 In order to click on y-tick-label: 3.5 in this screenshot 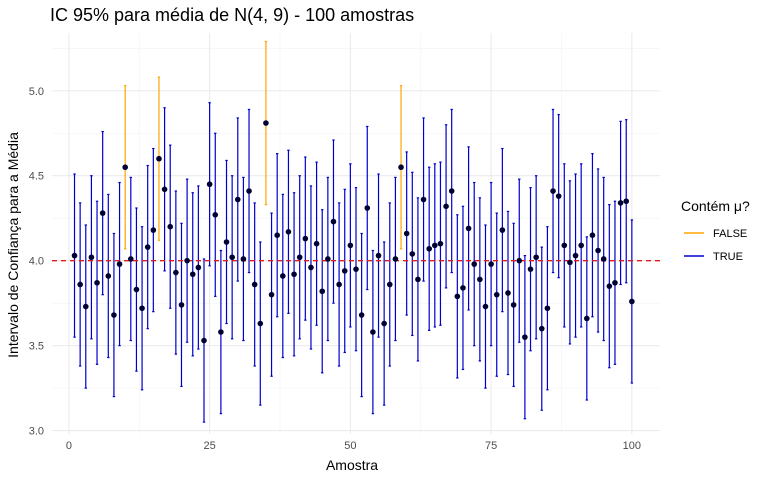, I will do `click(36, 347)`.